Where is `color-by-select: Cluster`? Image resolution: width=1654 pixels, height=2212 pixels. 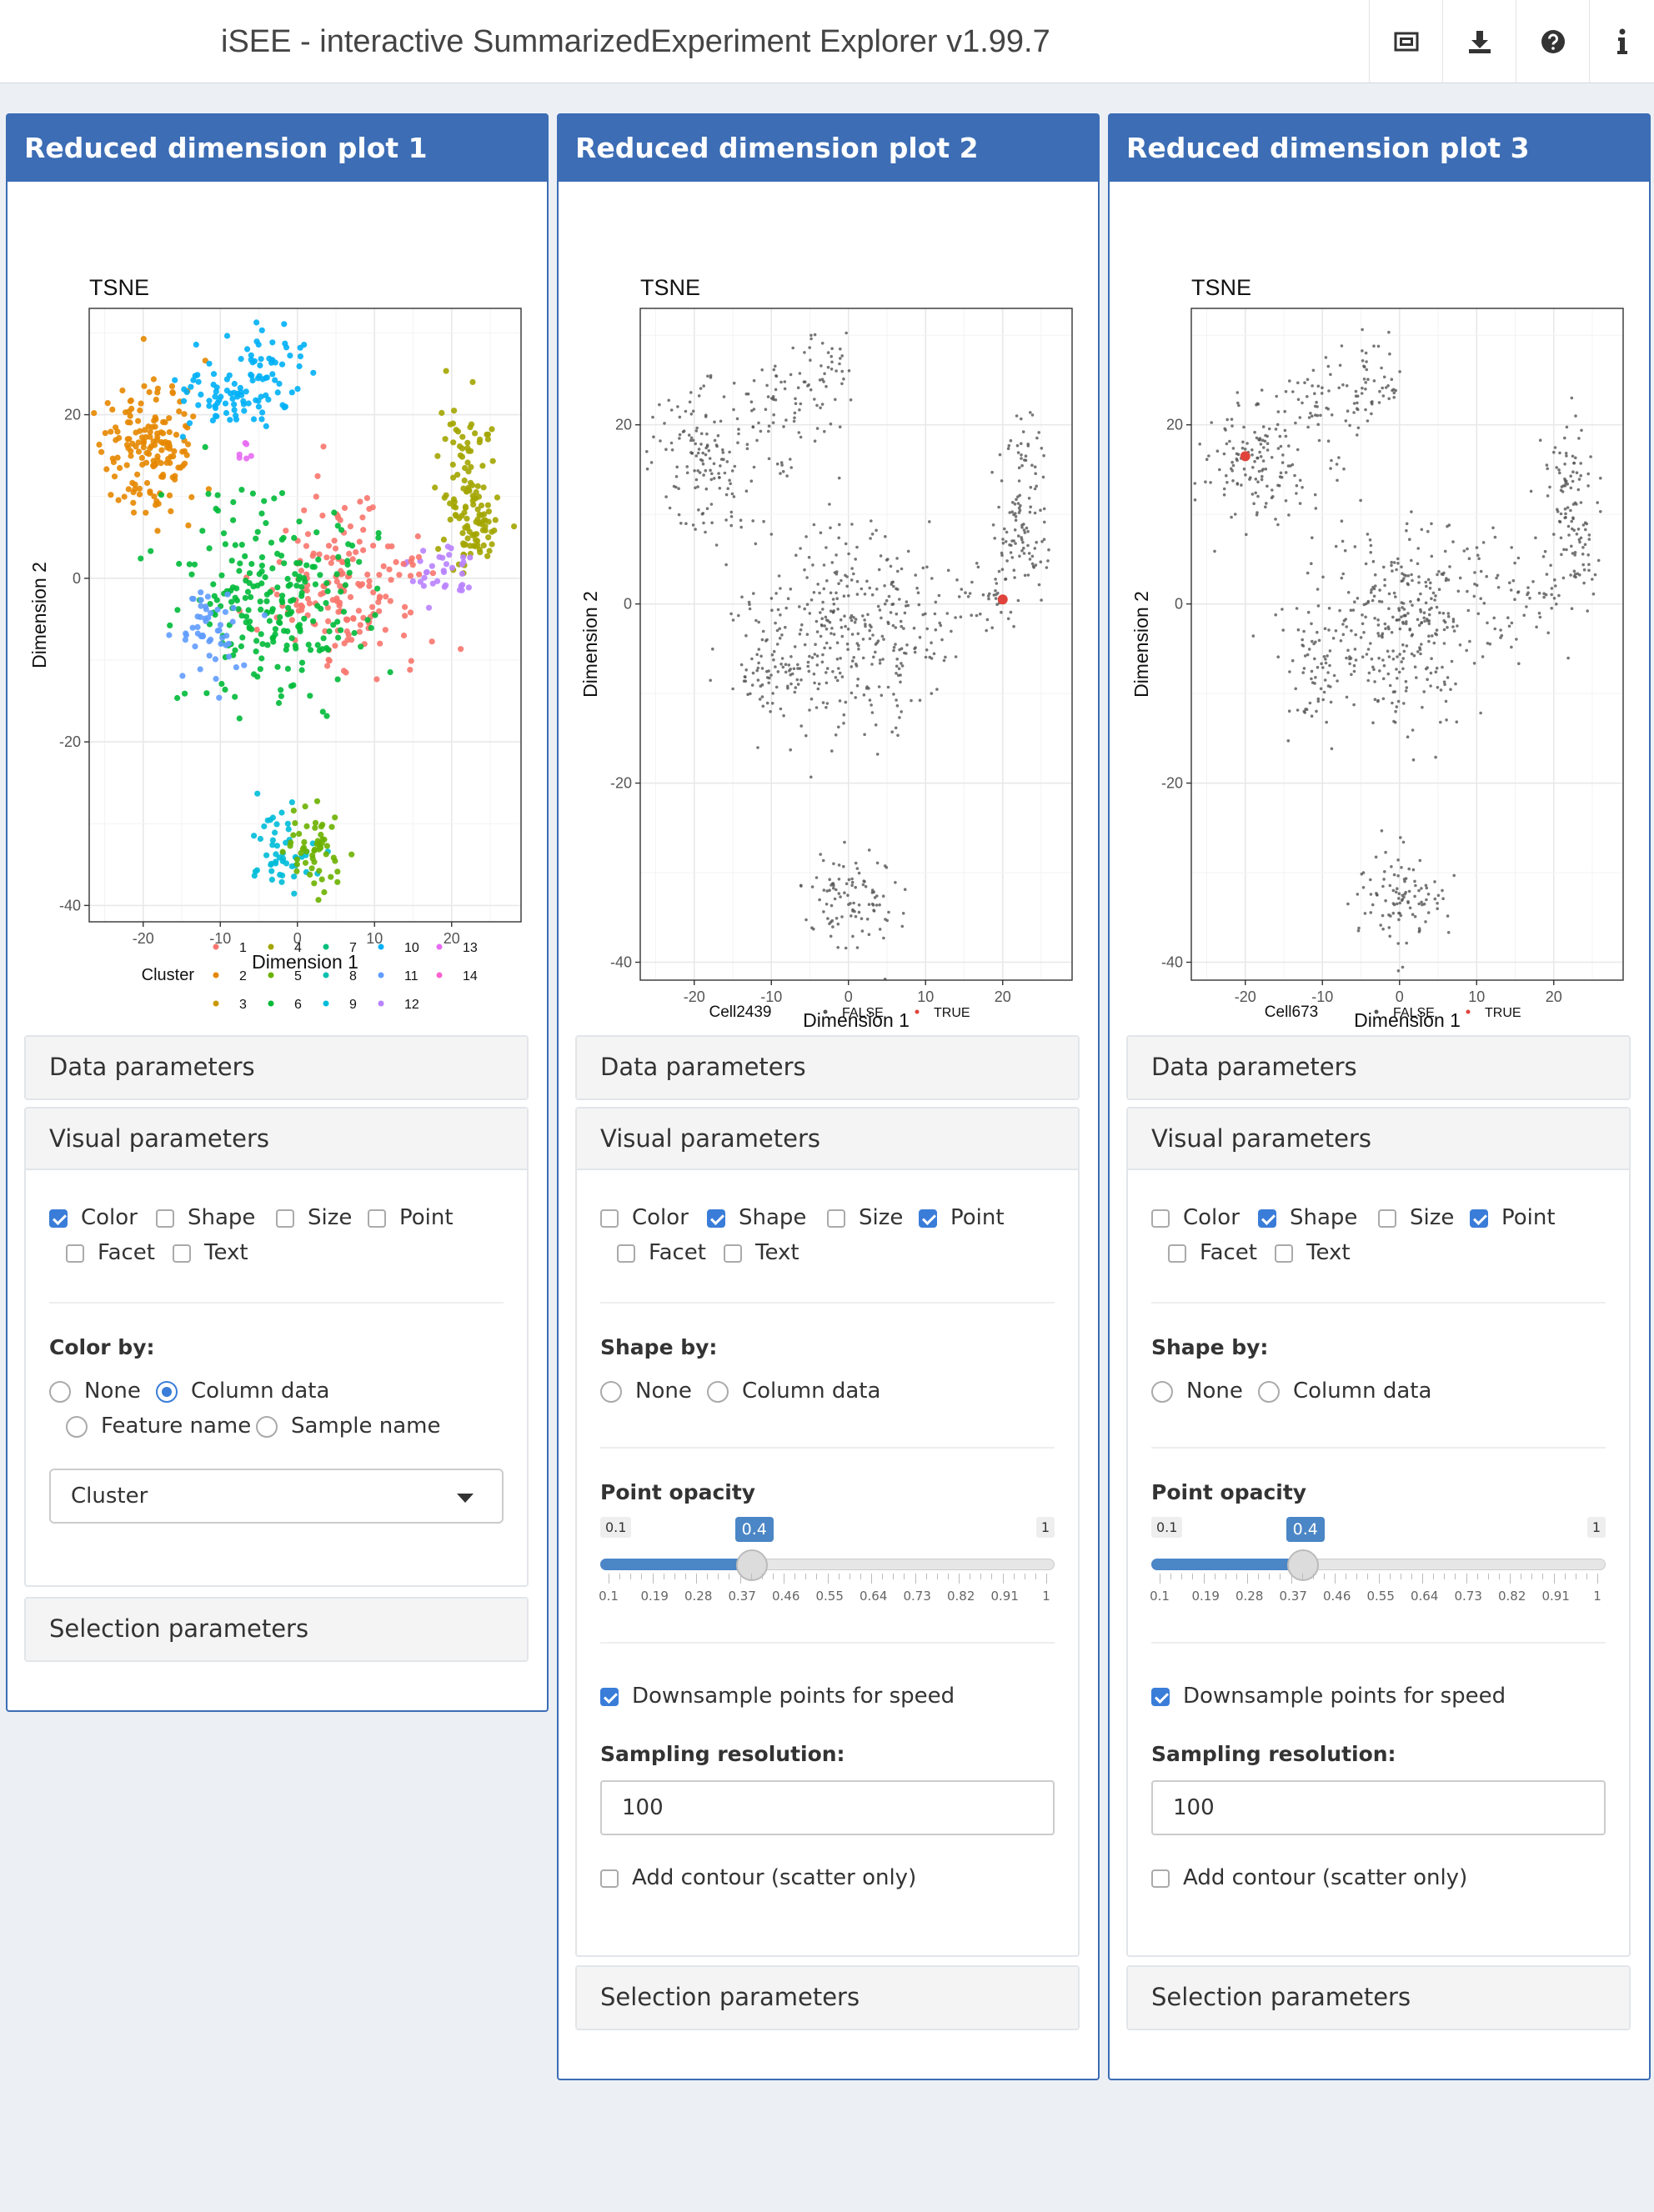
color-by-select: Cluster is located at coordinates (276, 1496).